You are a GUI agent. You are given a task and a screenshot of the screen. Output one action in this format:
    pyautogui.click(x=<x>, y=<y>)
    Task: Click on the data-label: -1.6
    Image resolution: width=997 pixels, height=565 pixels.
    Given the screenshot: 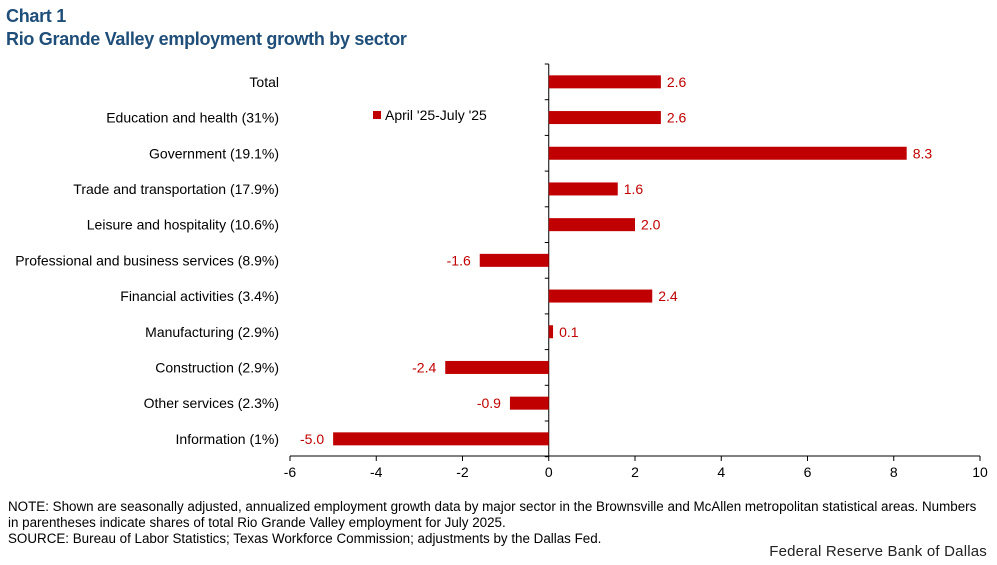 What is the action you would take?
    pyautogui.click(x=459, y=260)
    